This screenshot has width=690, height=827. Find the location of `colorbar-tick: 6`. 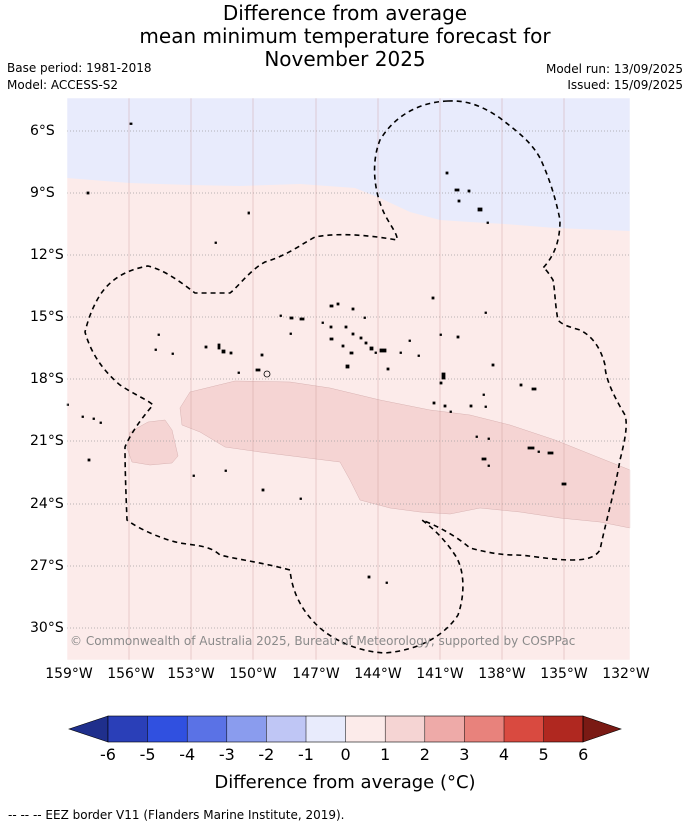

colorbar-tick: 6 is located at coordinates (583, 754).